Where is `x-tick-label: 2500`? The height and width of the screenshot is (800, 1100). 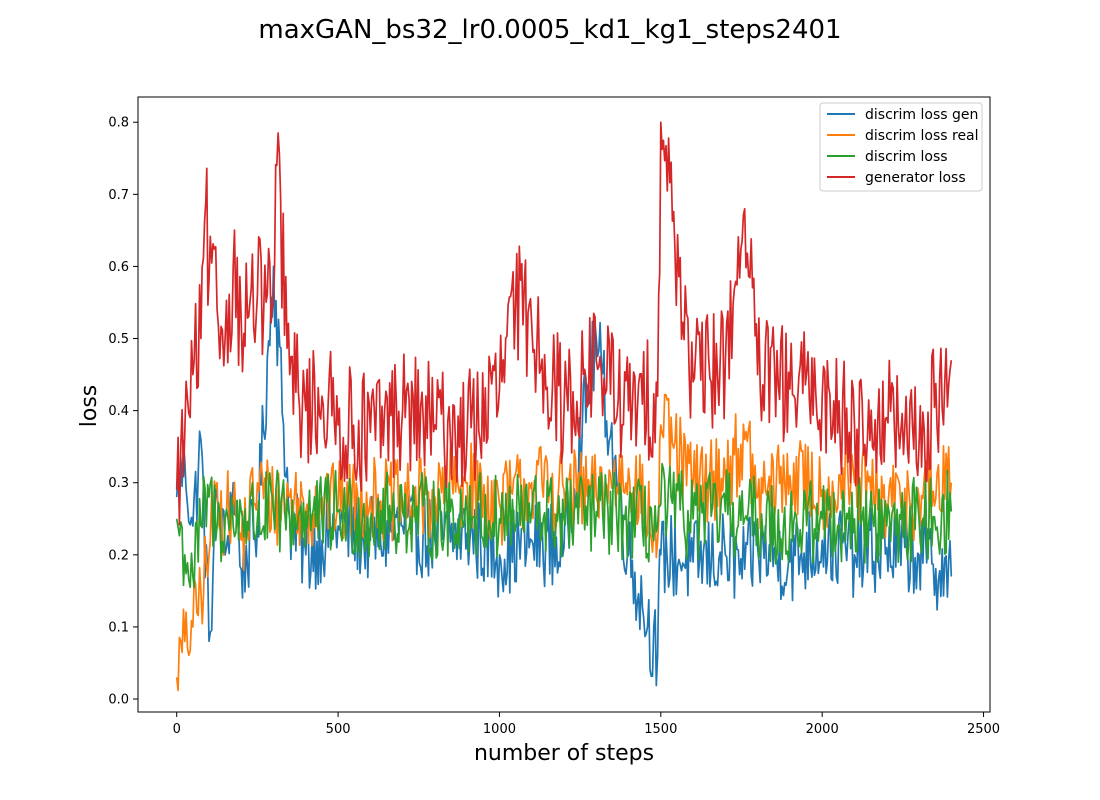
x-tick-label: 2500 is located at coordinates (983, 729).